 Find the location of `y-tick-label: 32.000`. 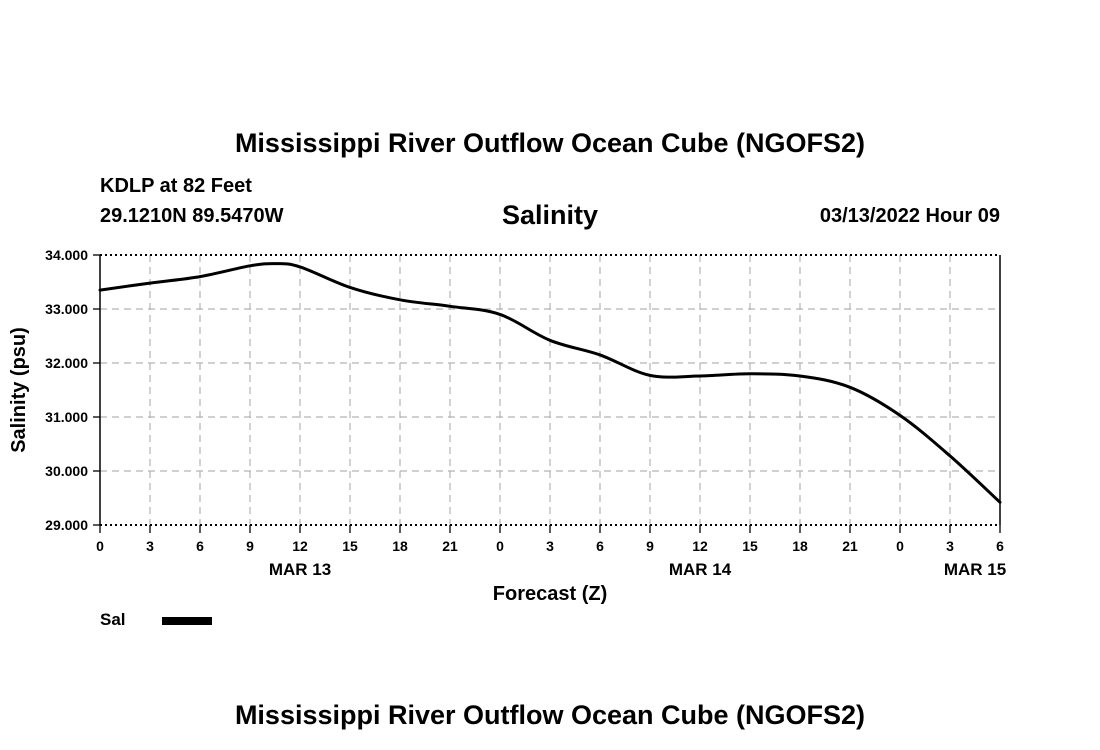

y-tick-label: 32.000 is located at coordinates (66, 363).